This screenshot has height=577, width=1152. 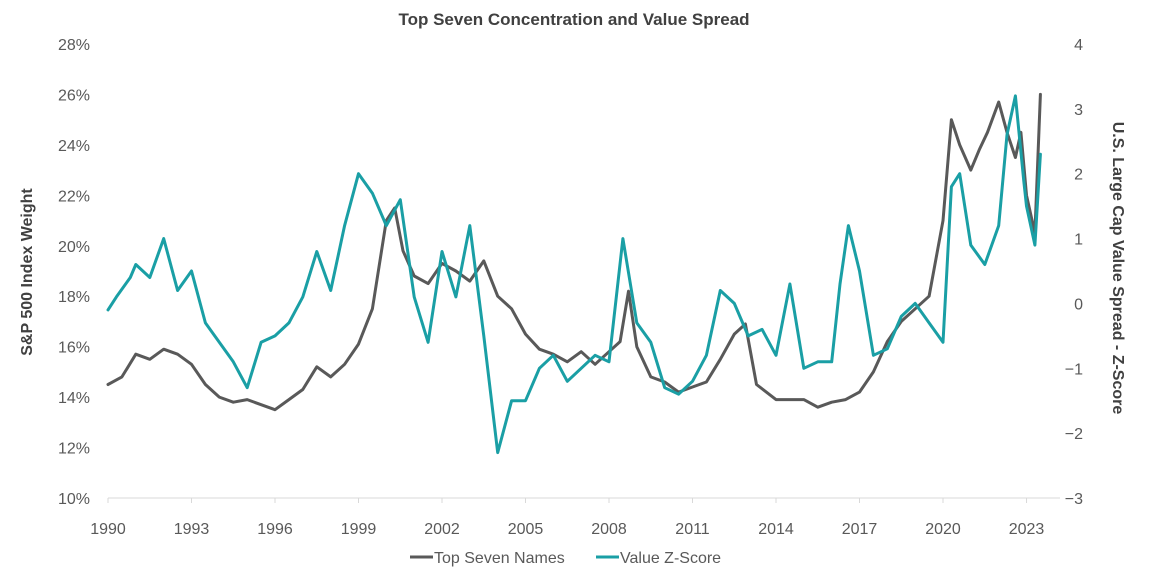 What do you see at coordinates (108, 529) in the screenshot?
I see `x-tick-label: 1990` at bounding box center [108, 529].